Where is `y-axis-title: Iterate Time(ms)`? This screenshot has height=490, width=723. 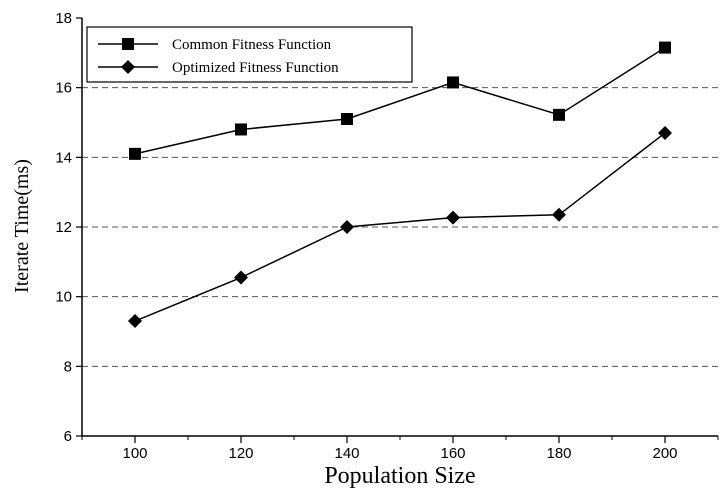
y-axis-title: Iterate Time(ms) is located at coordinates (22, 226).